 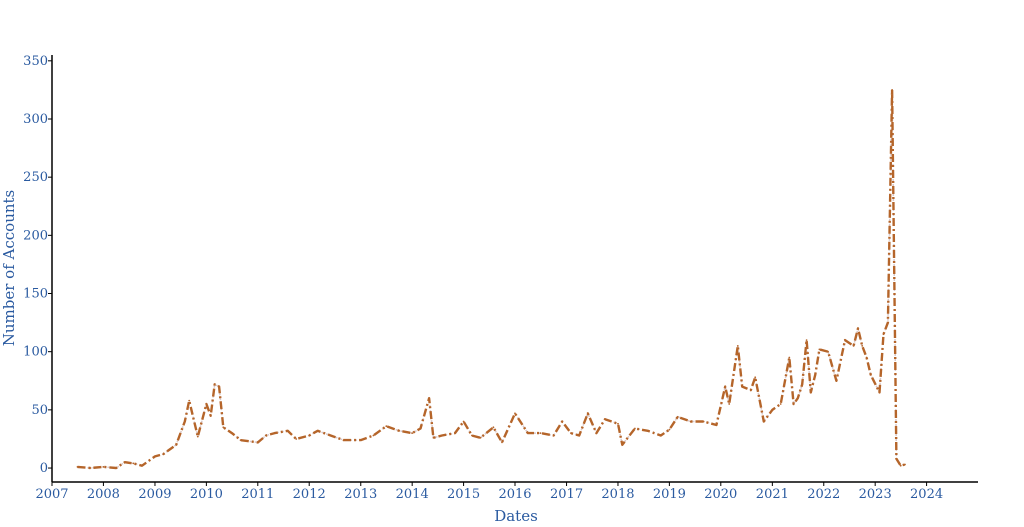 What do you see at coordinates (39, 410) in the screenshot?
I see `y-tick-label: 50` at bounding box center [39, 410].